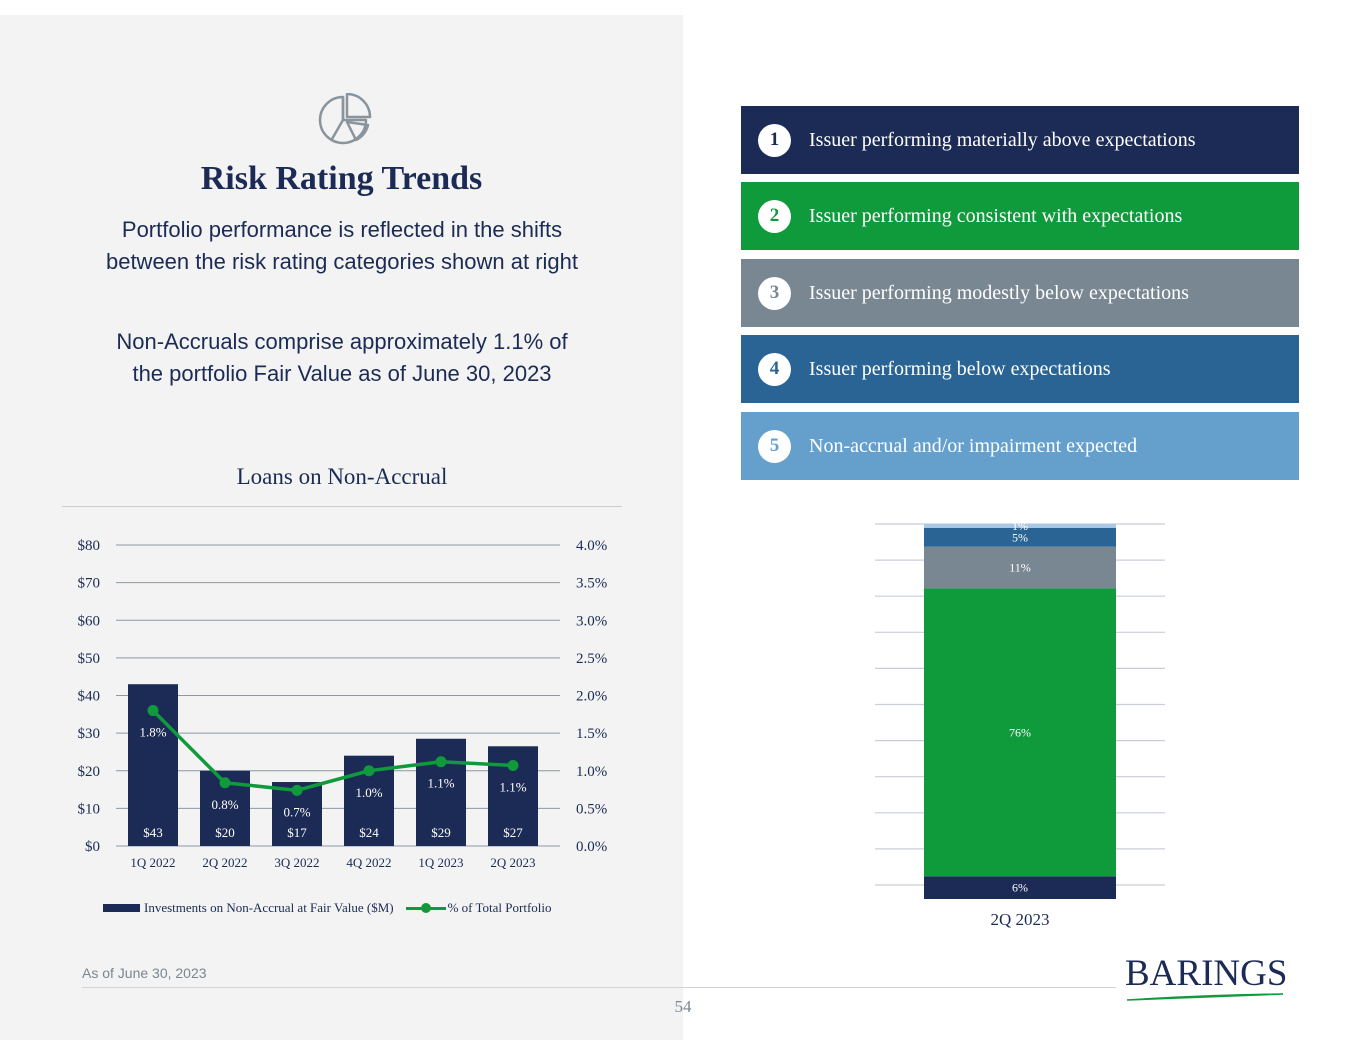  Describe the element at coordinates (513, 832) in the screenshot. I see `bar-value-label: $27` at that location.